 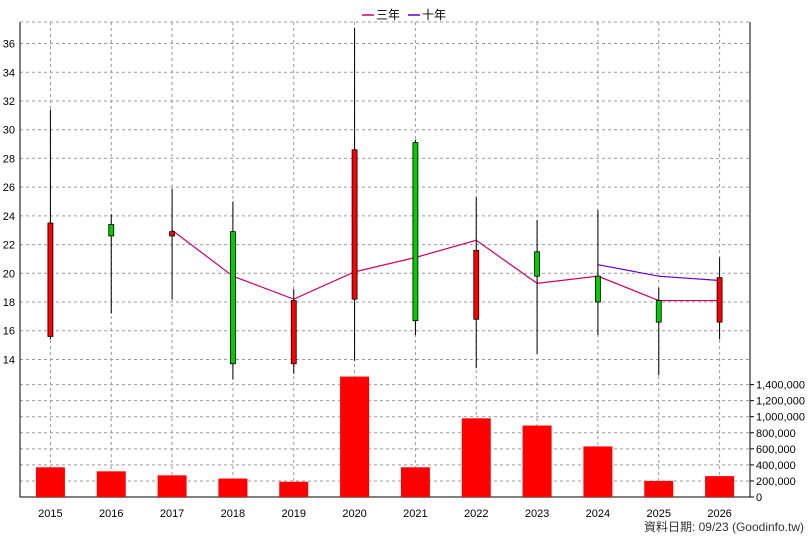 What do you see at coordinates (9, 73) in the screenshot?
I see `price-tick-label: 34` at bounding box center [9, 73].